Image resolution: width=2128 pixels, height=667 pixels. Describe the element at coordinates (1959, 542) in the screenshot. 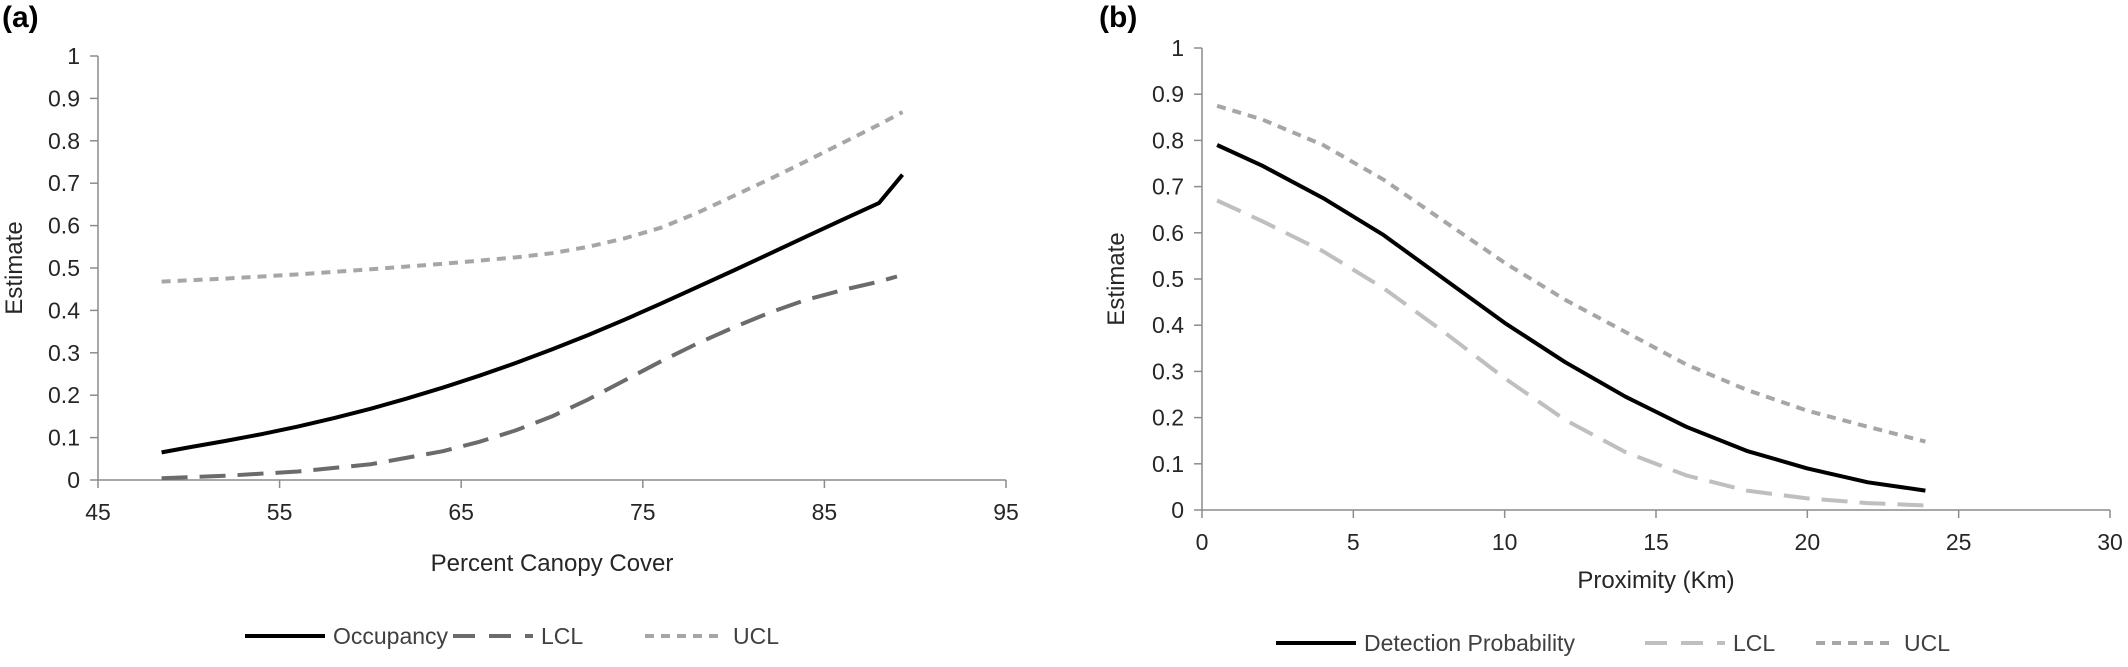

I see `x-tick-label: 25` at that location.